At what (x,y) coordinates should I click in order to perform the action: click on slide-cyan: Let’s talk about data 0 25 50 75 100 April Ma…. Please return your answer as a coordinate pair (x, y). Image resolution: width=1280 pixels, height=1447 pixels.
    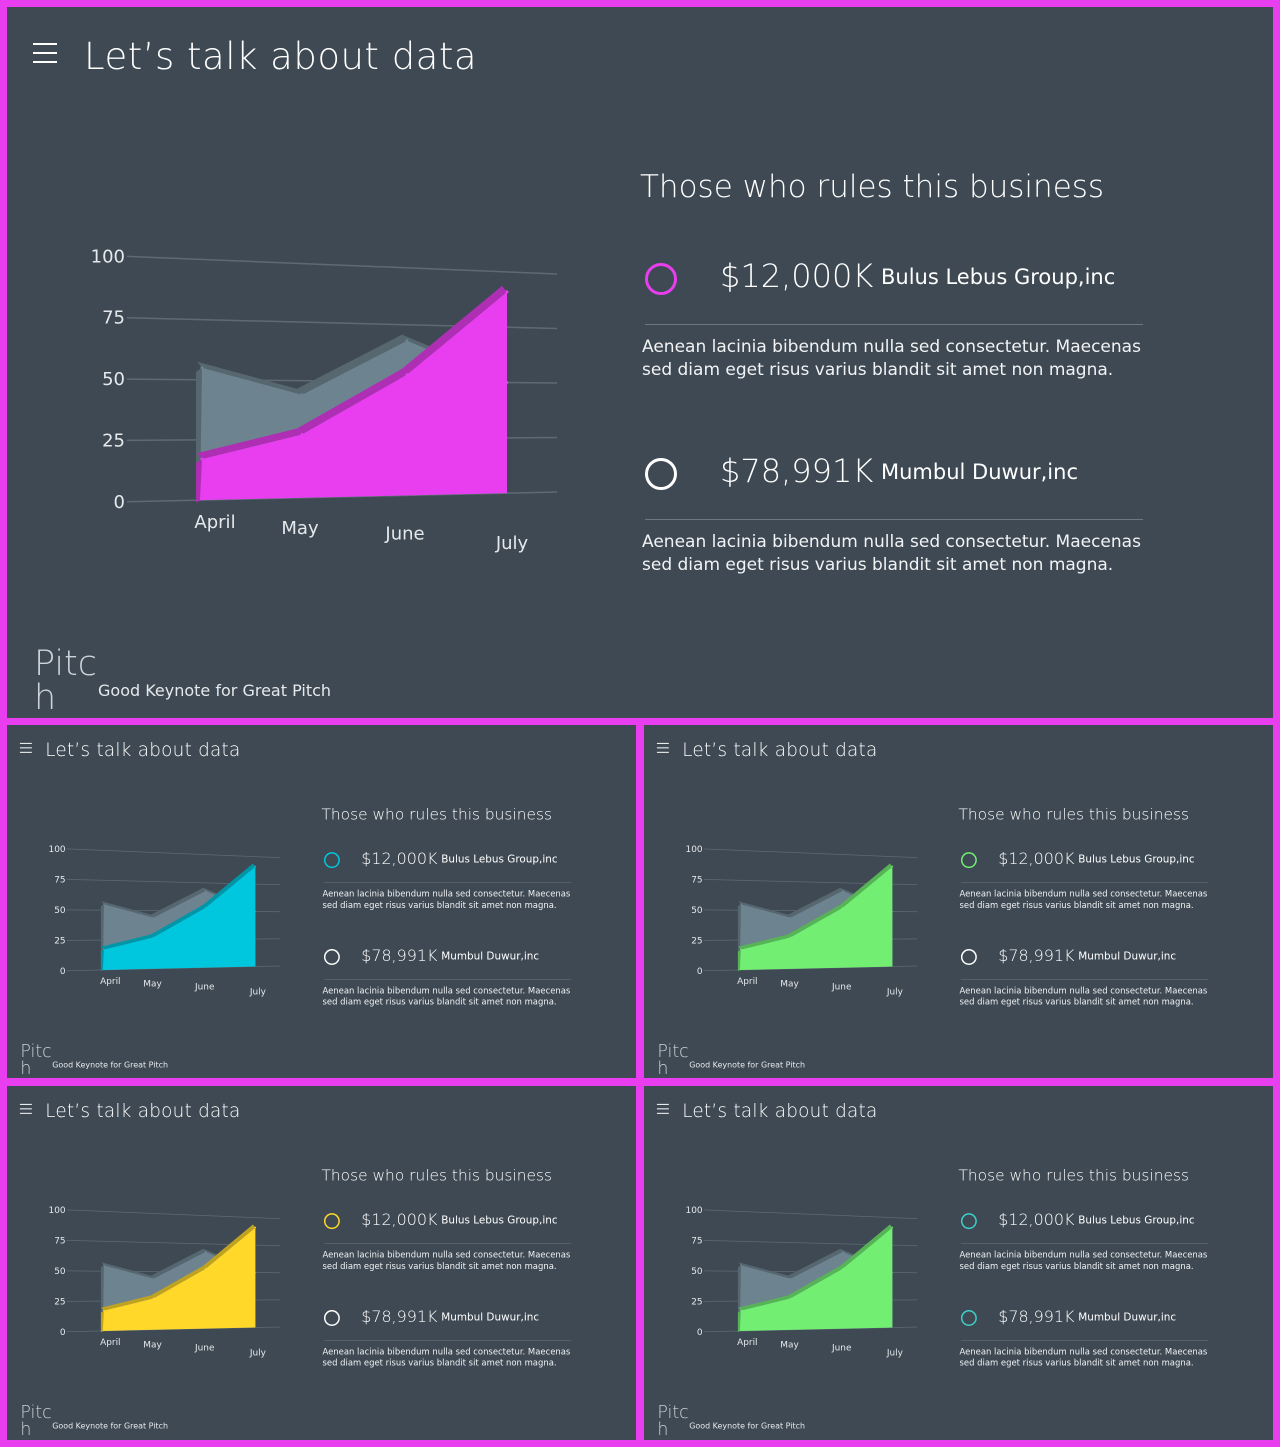
    Looking at the image, I should click on (321, 901).